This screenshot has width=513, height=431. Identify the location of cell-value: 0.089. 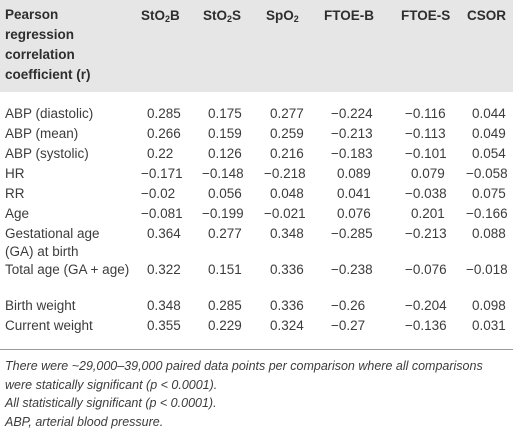
(354, 173).